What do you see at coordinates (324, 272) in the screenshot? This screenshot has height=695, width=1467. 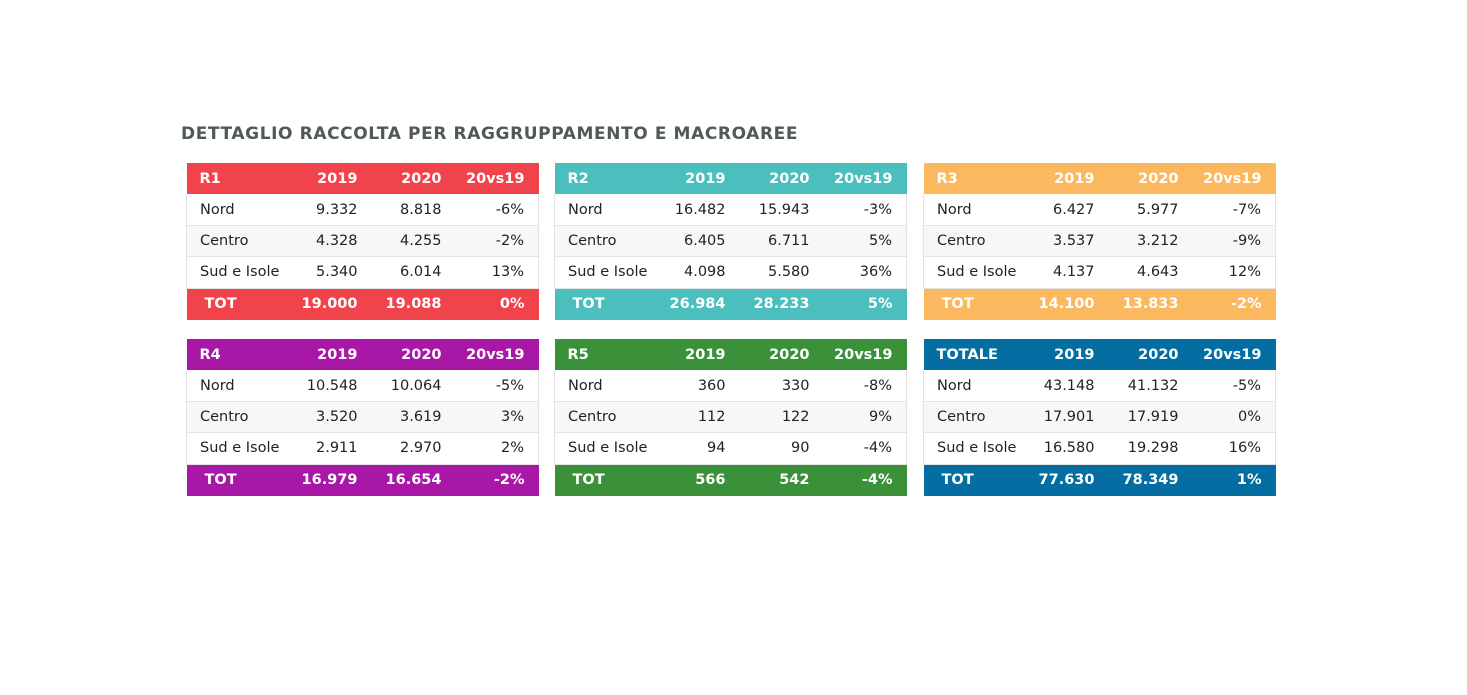 I see `value-2019: 5.340` at bounding box center [324, 272].